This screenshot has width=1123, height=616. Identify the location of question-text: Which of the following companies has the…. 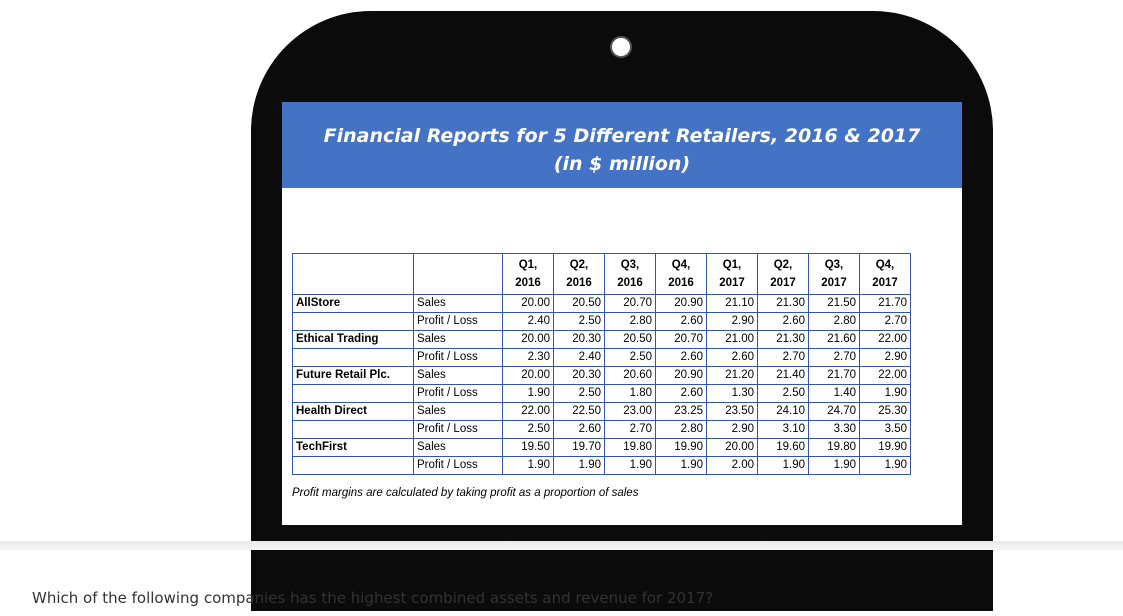
(373, 598).